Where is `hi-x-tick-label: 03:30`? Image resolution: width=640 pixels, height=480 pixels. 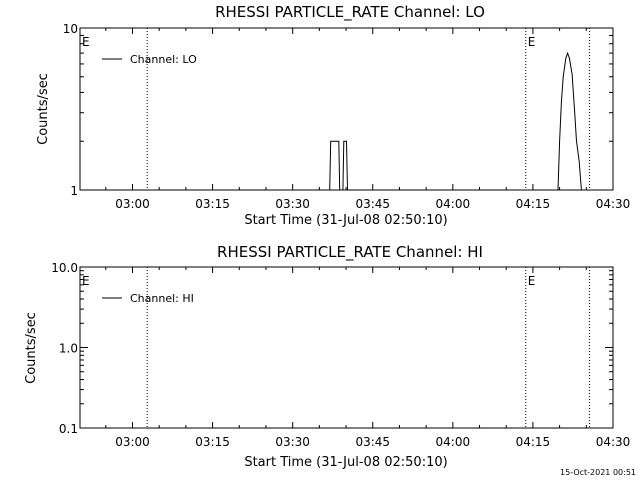 hi-x-tick-label: 03:30 is located at coordinates (292, 442).